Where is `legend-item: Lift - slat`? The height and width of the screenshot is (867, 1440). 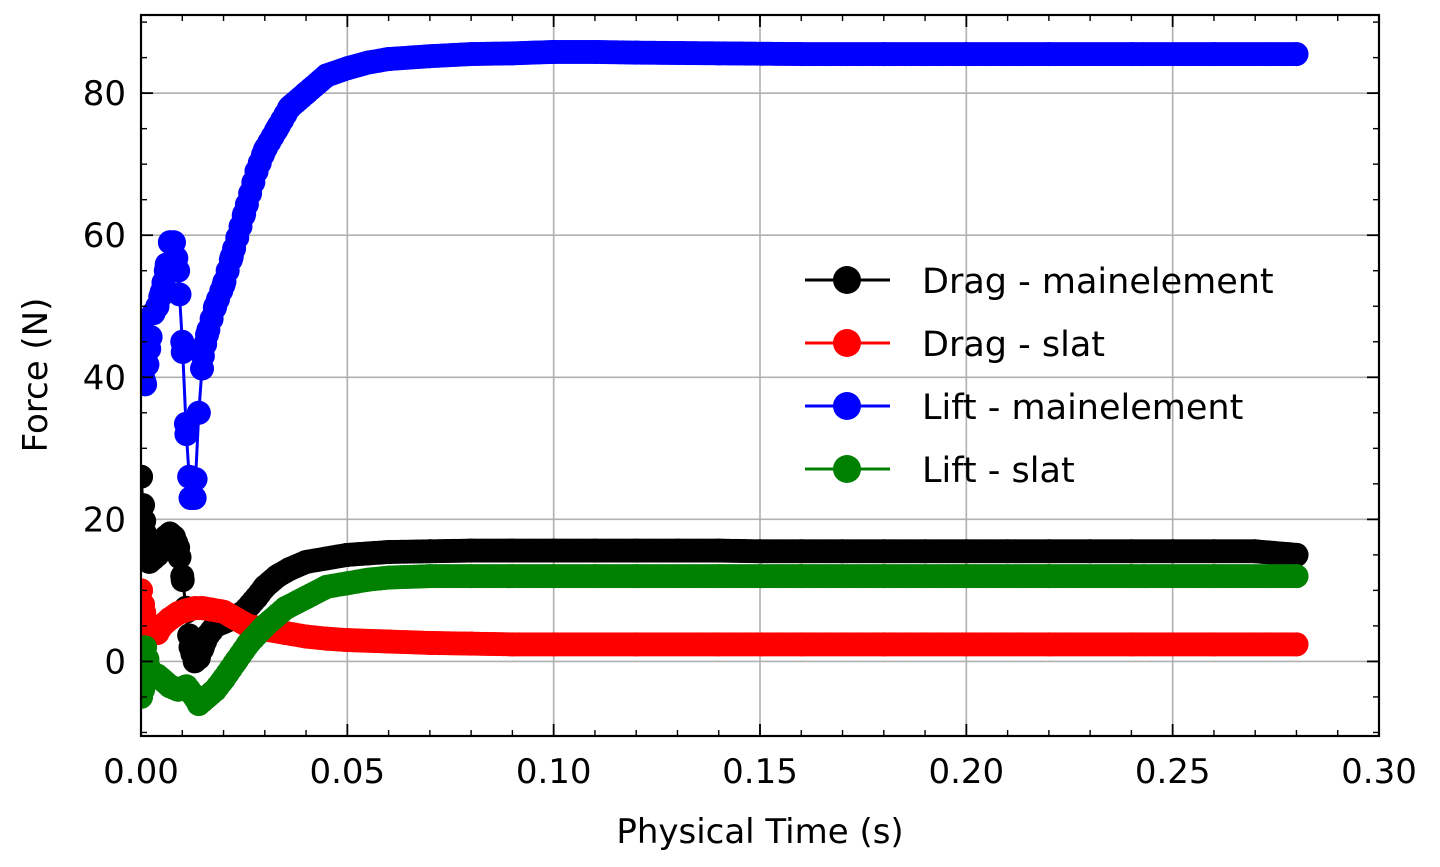 legend-item: Lift - slat is located at coordinates (940, 471).